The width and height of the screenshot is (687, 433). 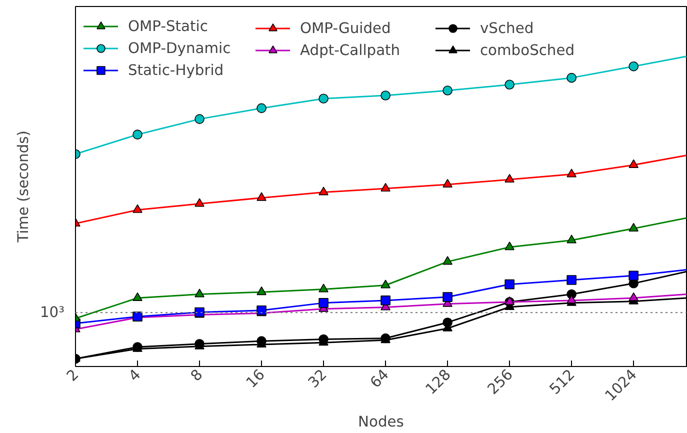 I want to click on x-tick-label: 512, so click(x=562, y=382).